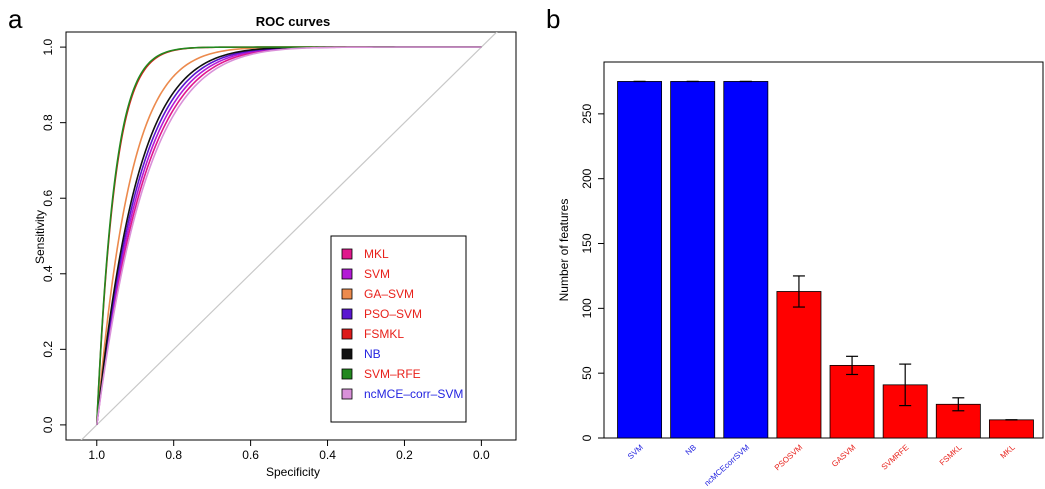 The image size is (1045, 489). What do you see at coordinates (691, 450) in the screenshot?
I see `bar-category-label-nb: NB` at bounding box center [691, 450].